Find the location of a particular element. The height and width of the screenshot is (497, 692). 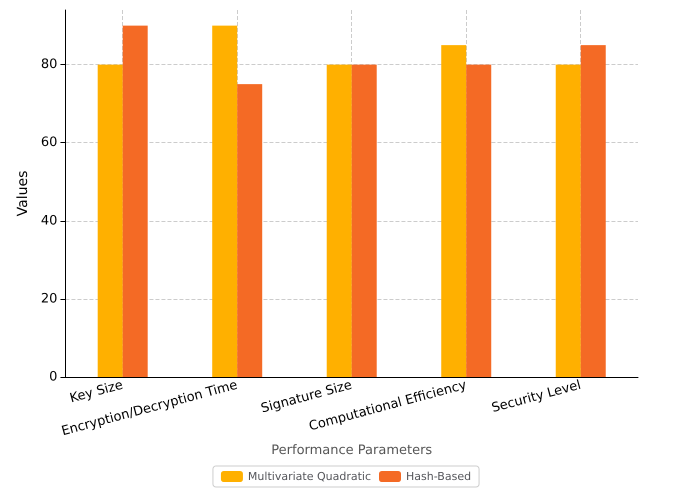

legend-label: Hash-Based is located at coordinates (439, 476).